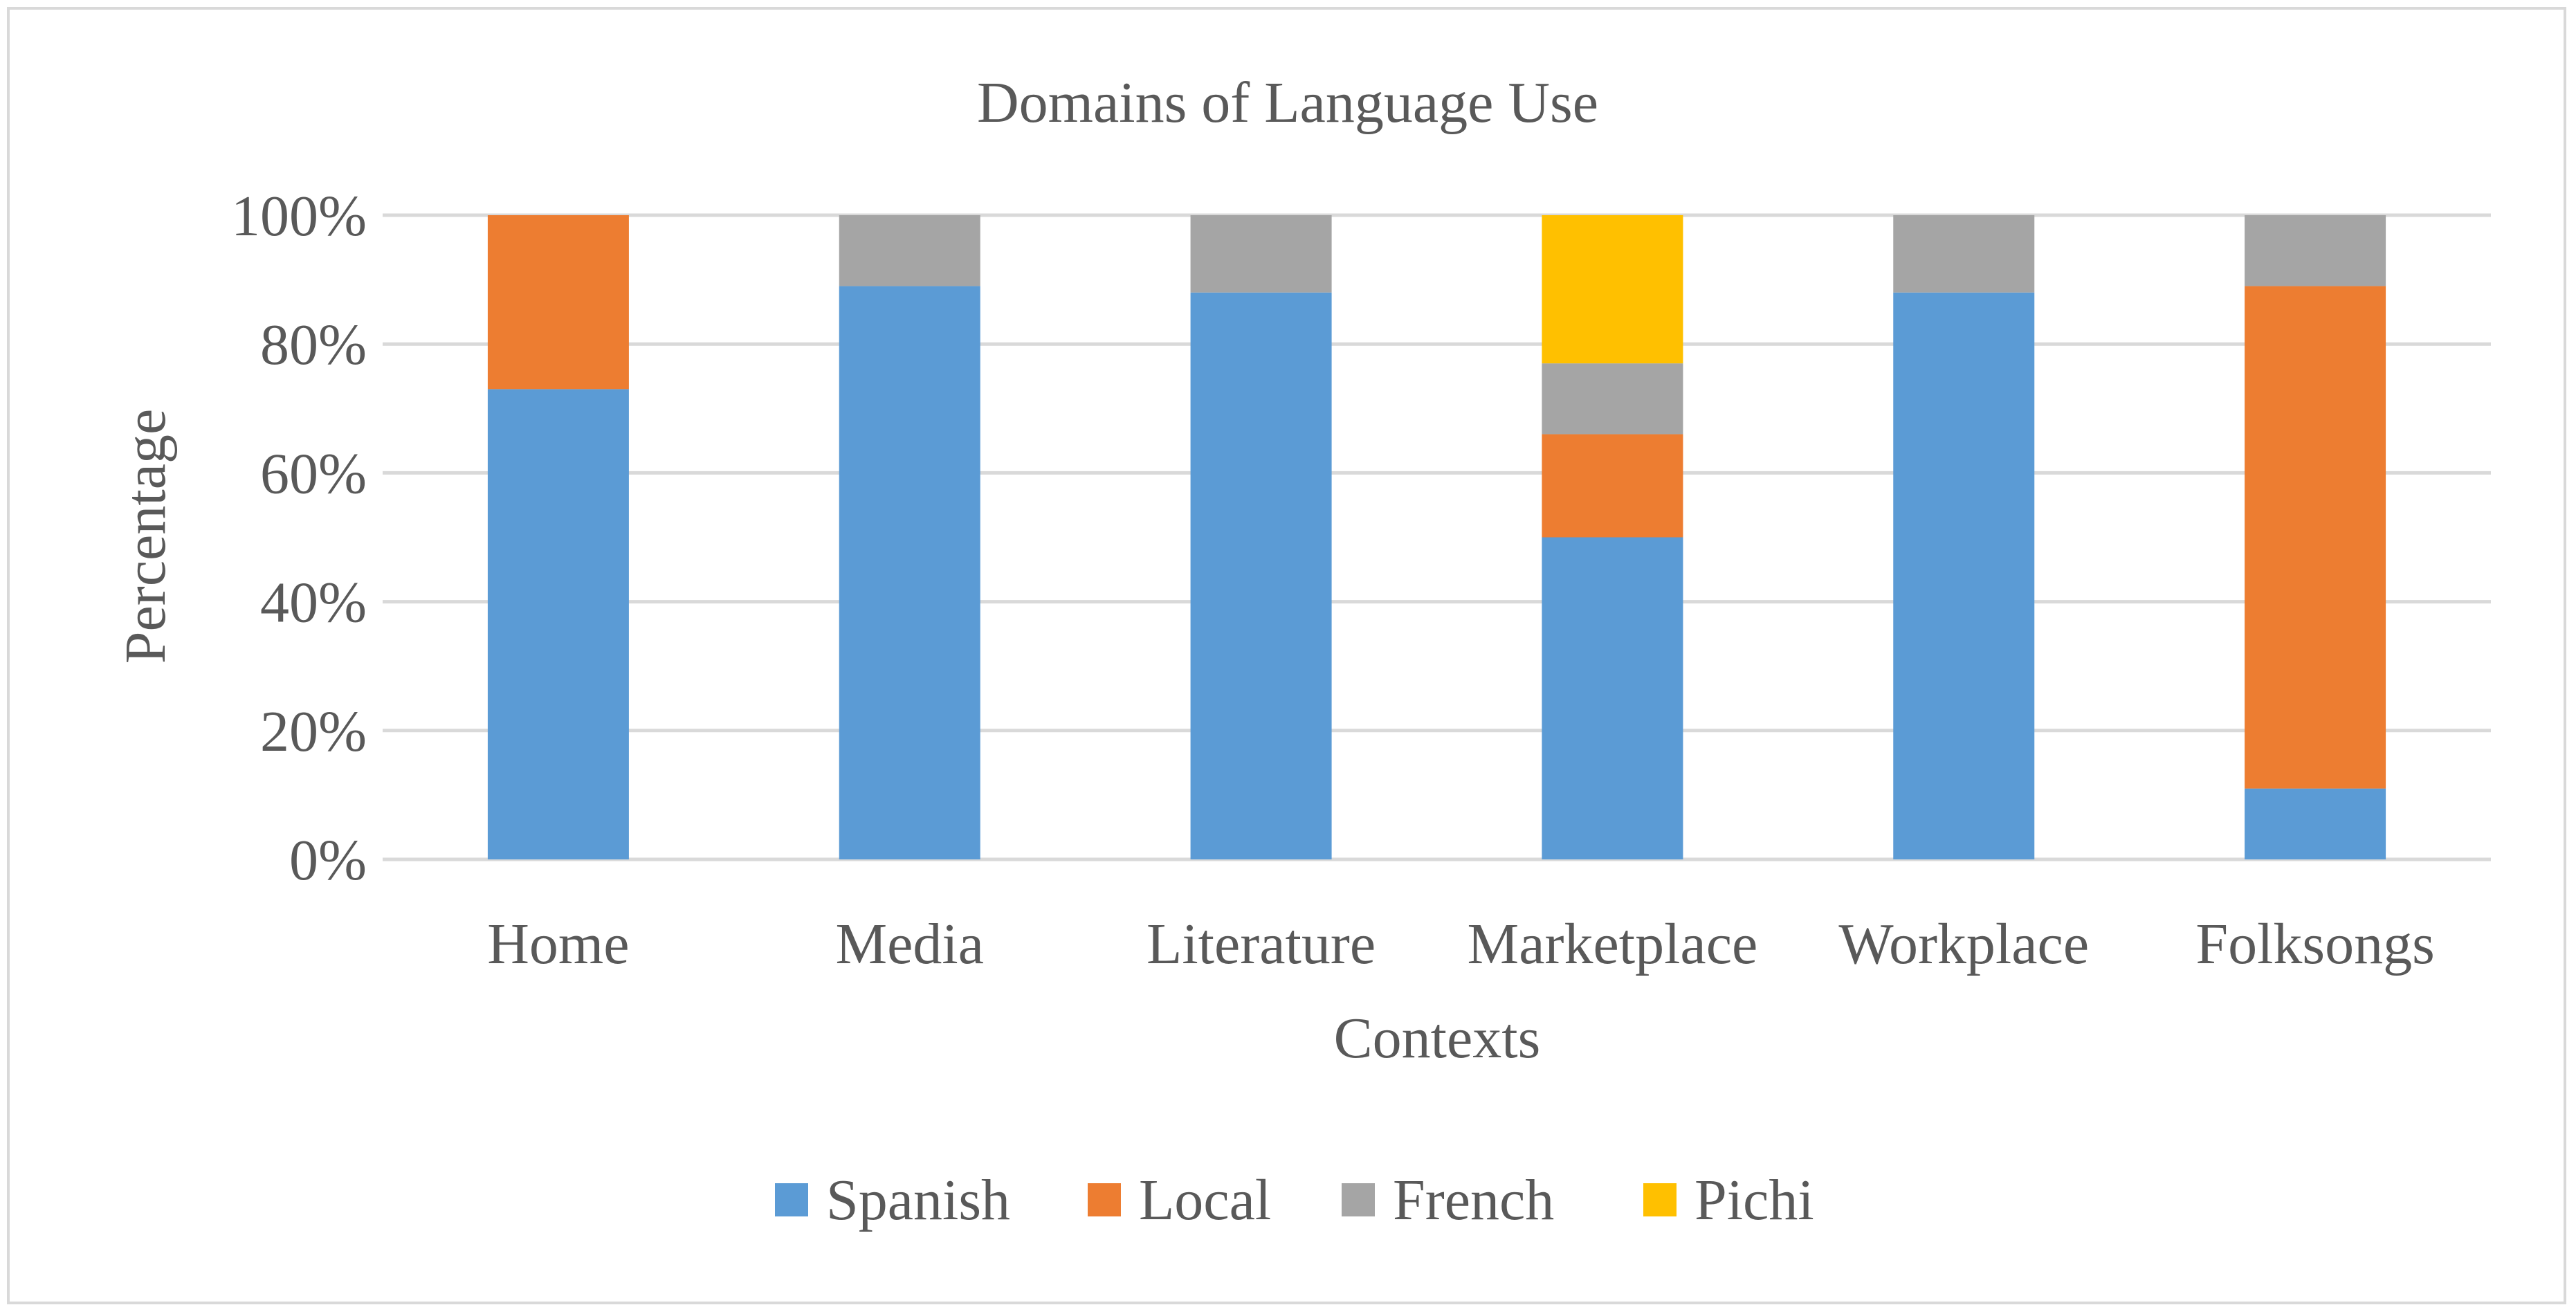  What do you see at coordinates (299, 538) in the screenshot?
I see `y-axis-ticks: 0% 20% 40% 60% 80% 100%` at bounding box center [299, 538].